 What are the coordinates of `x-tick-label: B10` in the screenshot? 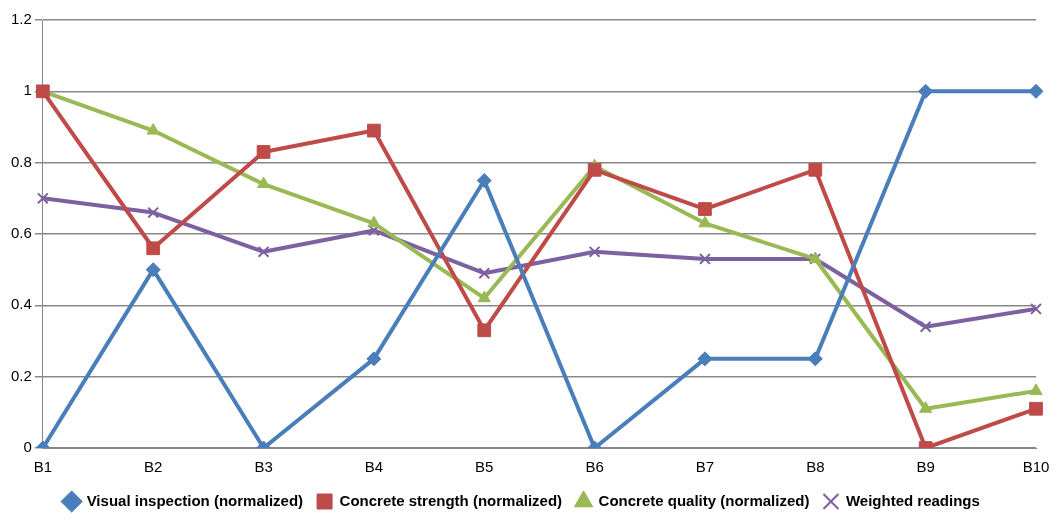 It's located at (1036, 467).